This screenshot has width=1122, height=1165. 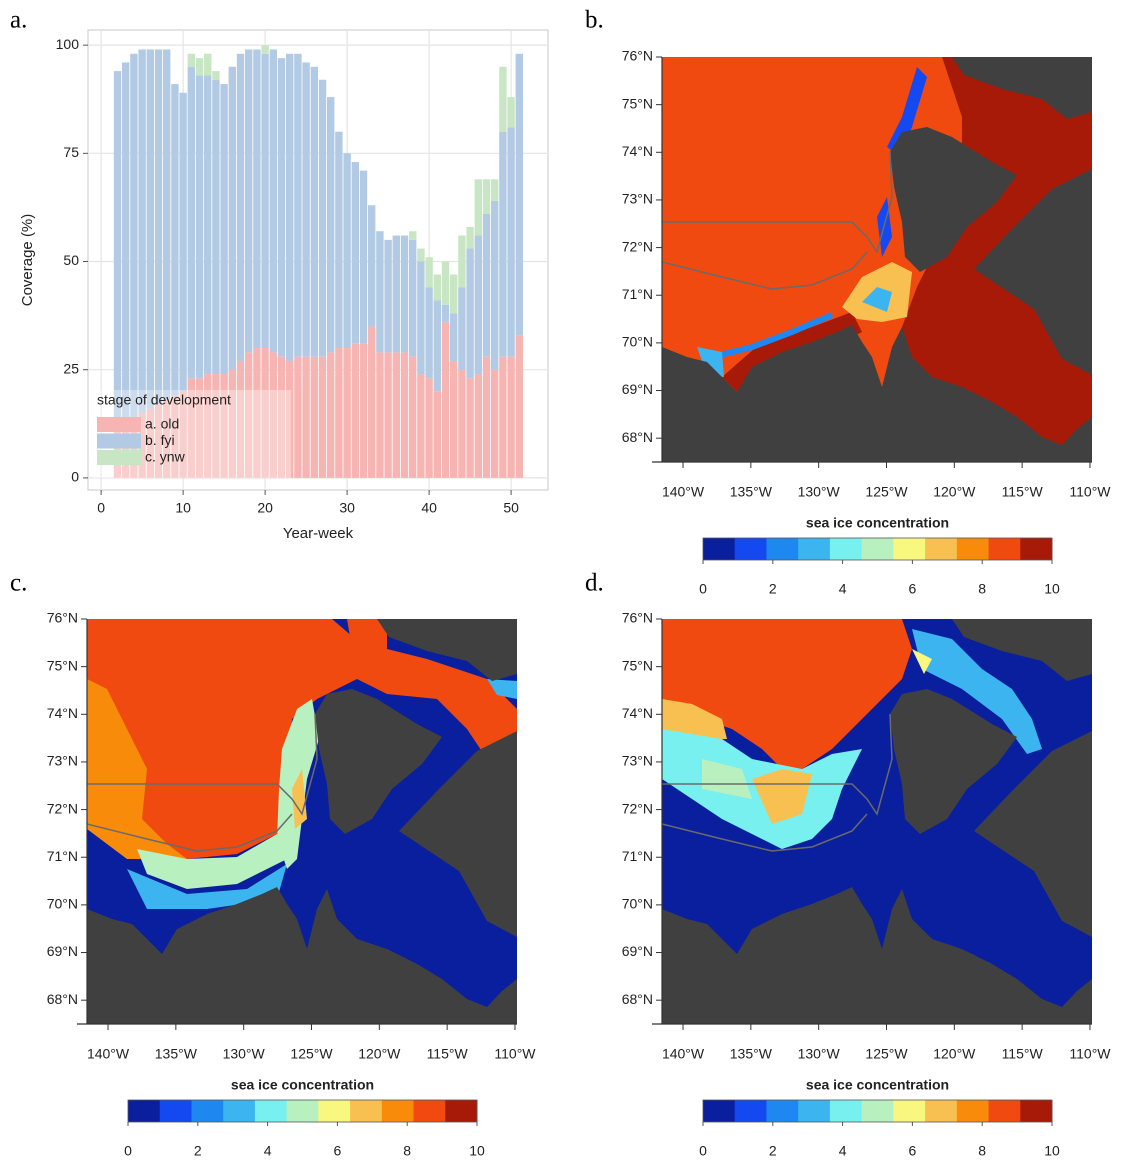 I want to click on legend-title: stage of development, so click(x=164, y=400).